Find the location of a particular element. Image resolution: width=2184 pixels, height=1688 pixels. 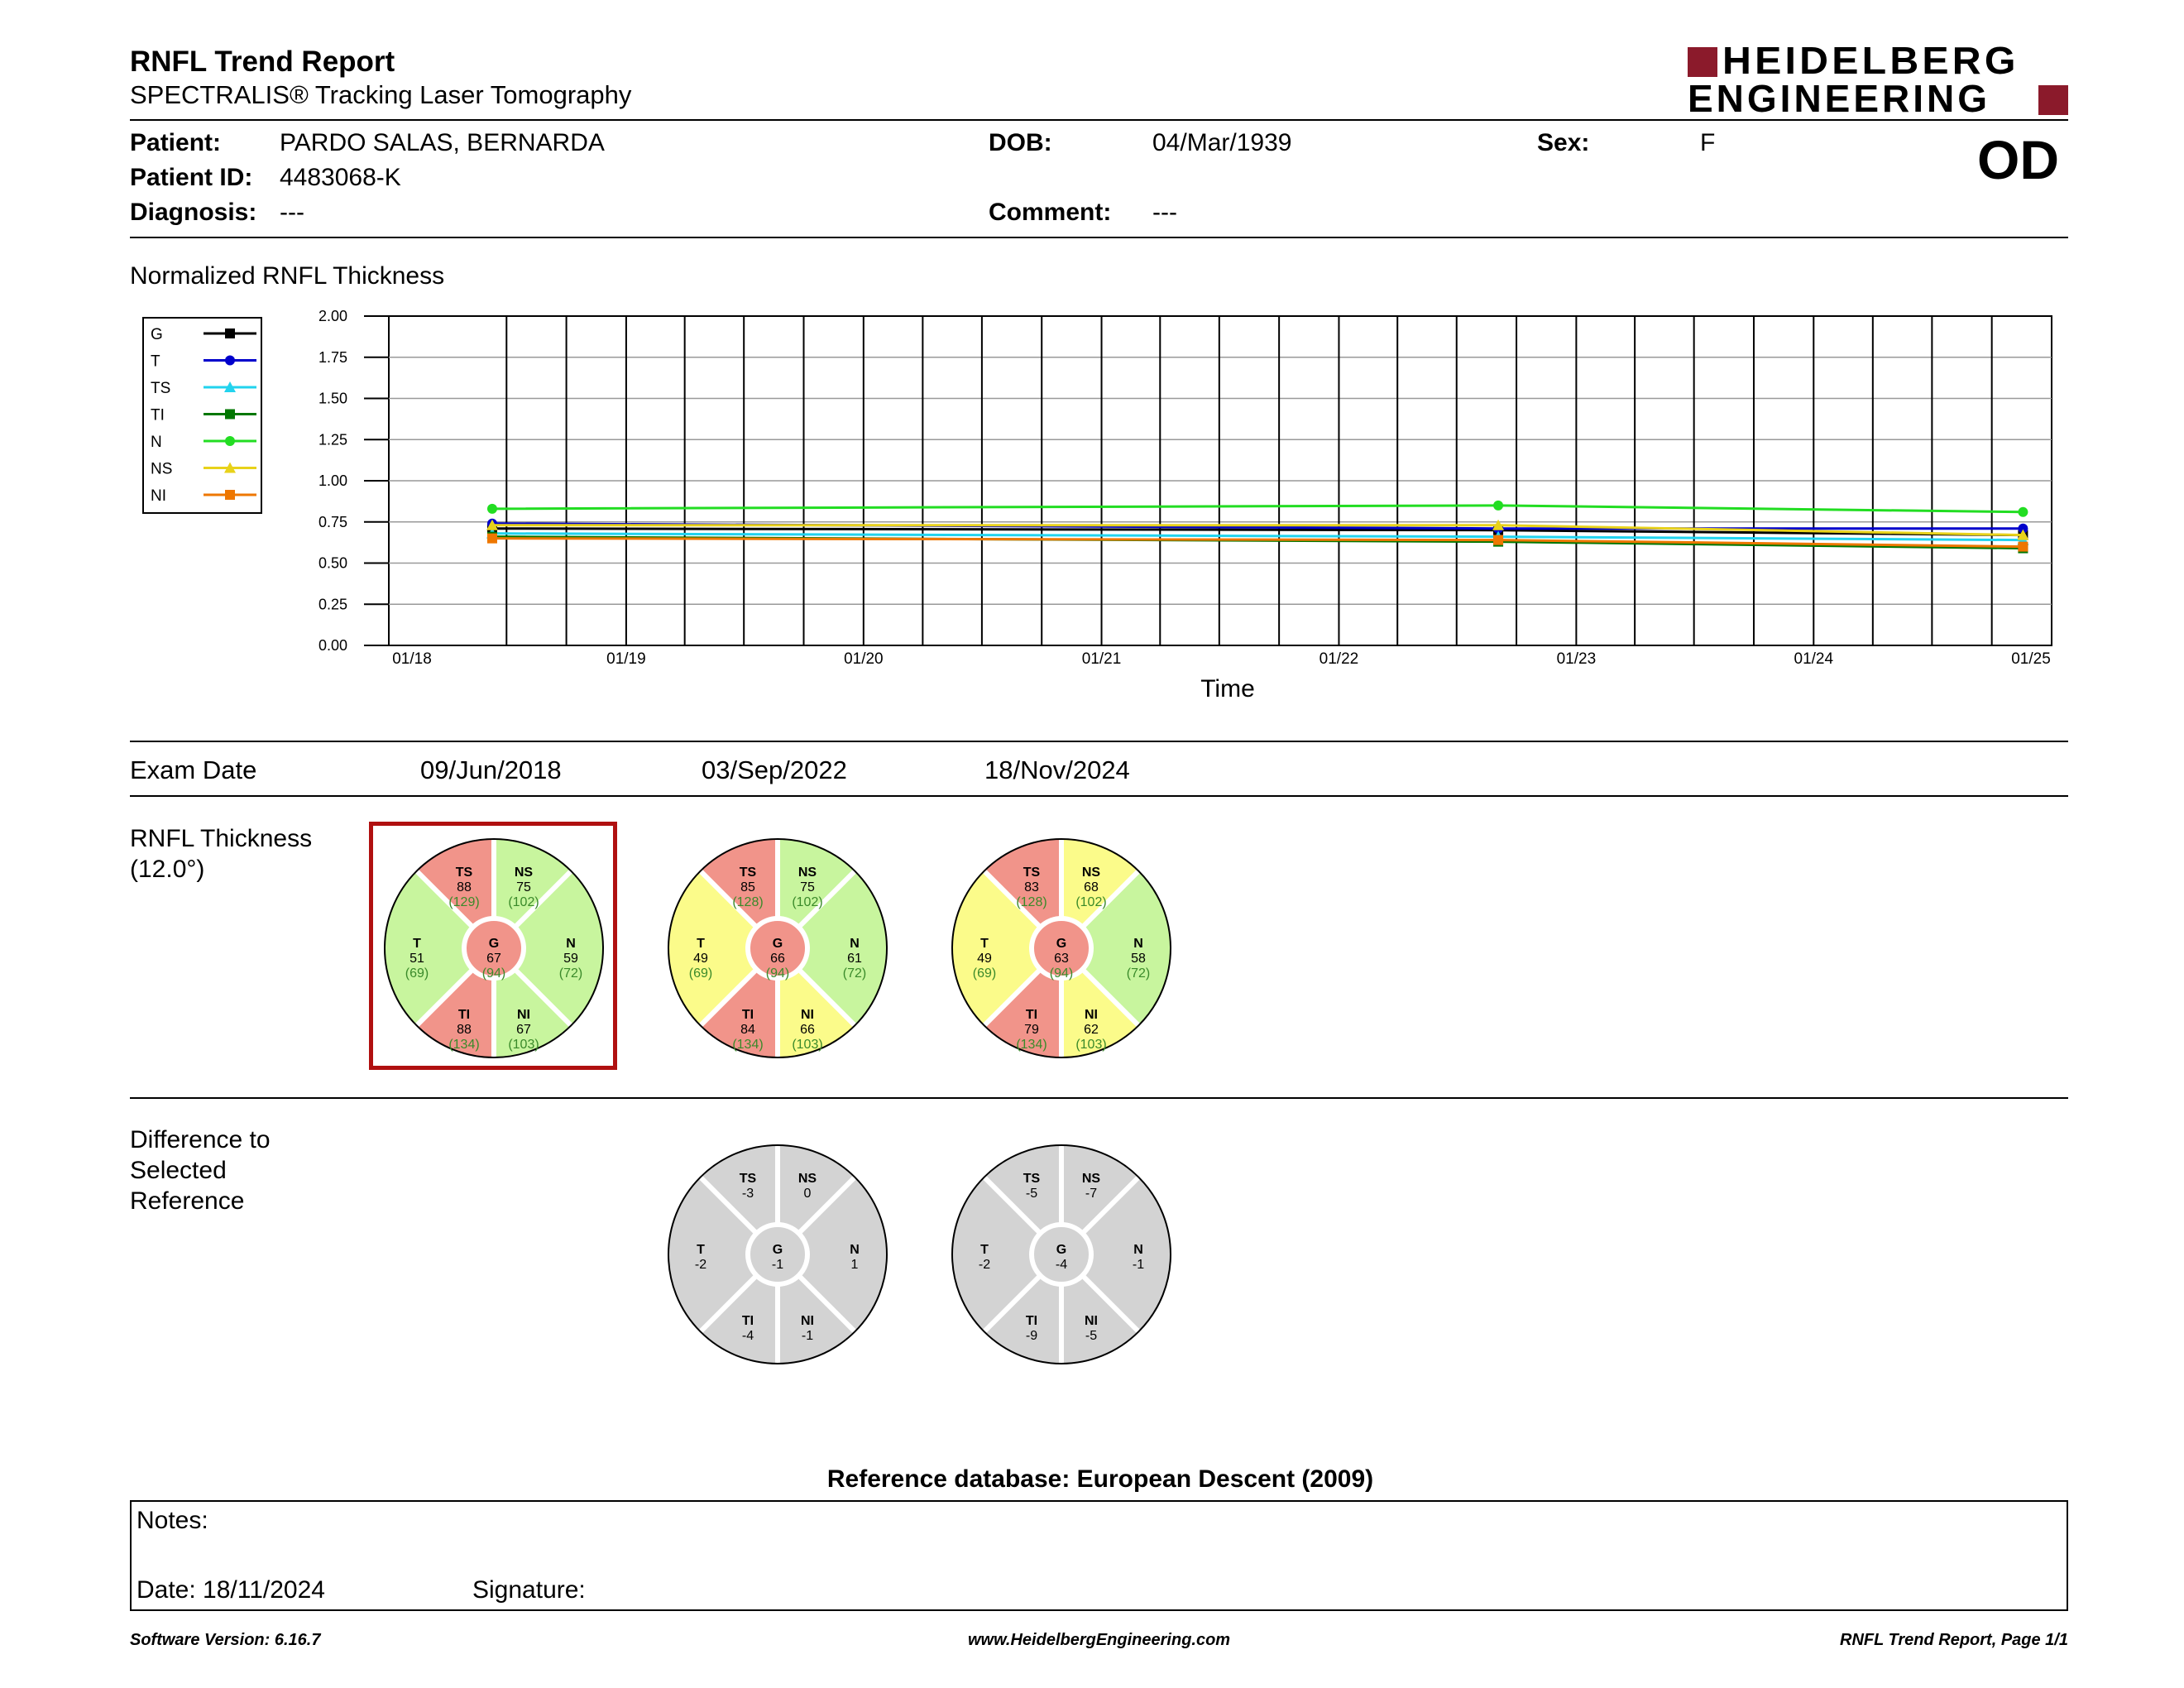

sector-value: 75 is located at coordinates (807, 887).